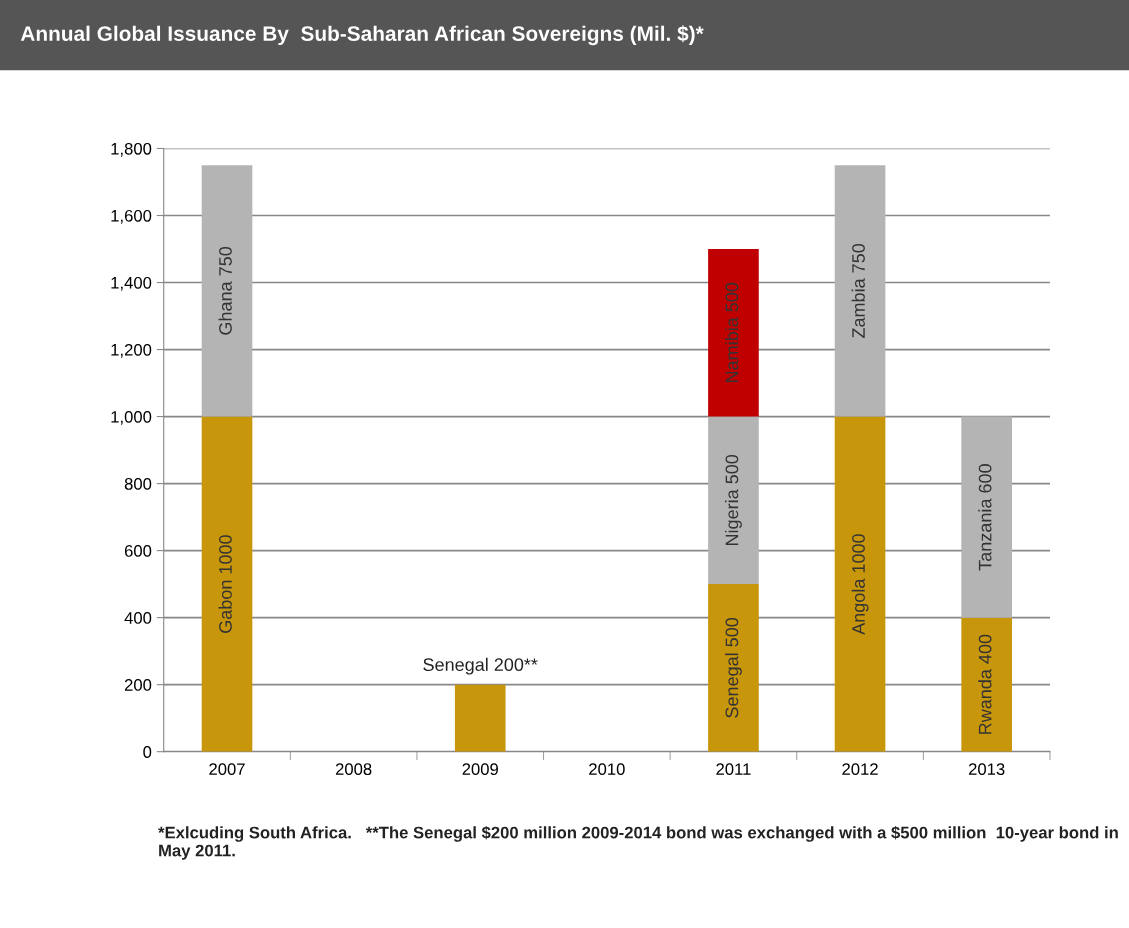 This screenshot has height=928, width=1129. I want to click on y-tick-label: 1,000, so click(131, 417).